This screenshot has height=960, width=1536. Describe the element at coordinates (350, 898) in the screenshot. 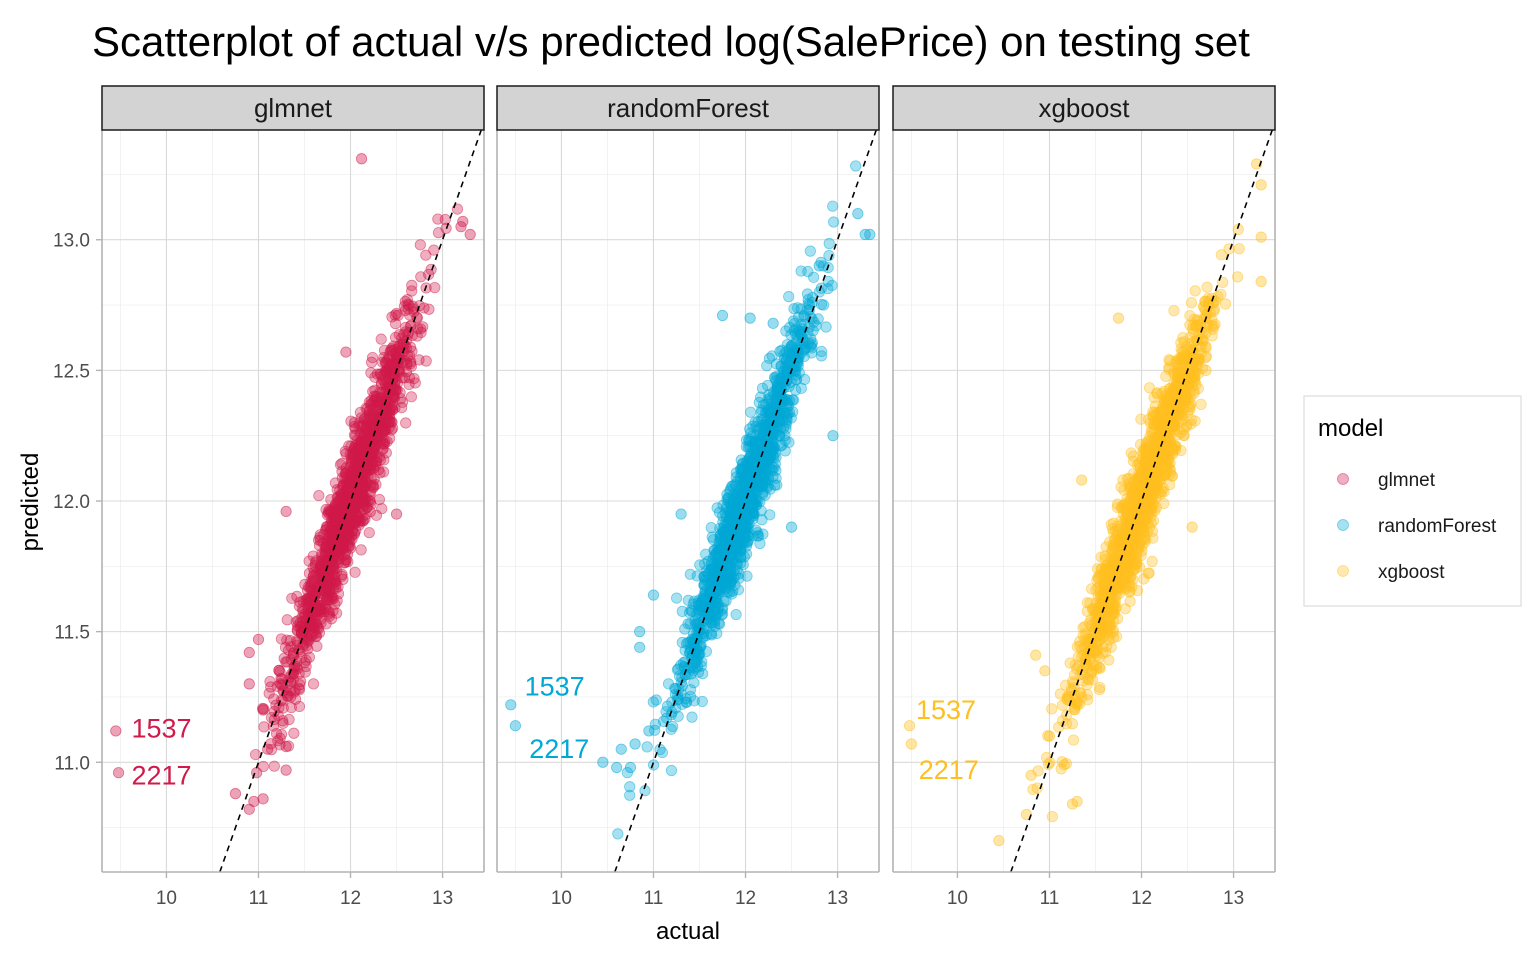

I see `x-tick-label: 12` at that location.